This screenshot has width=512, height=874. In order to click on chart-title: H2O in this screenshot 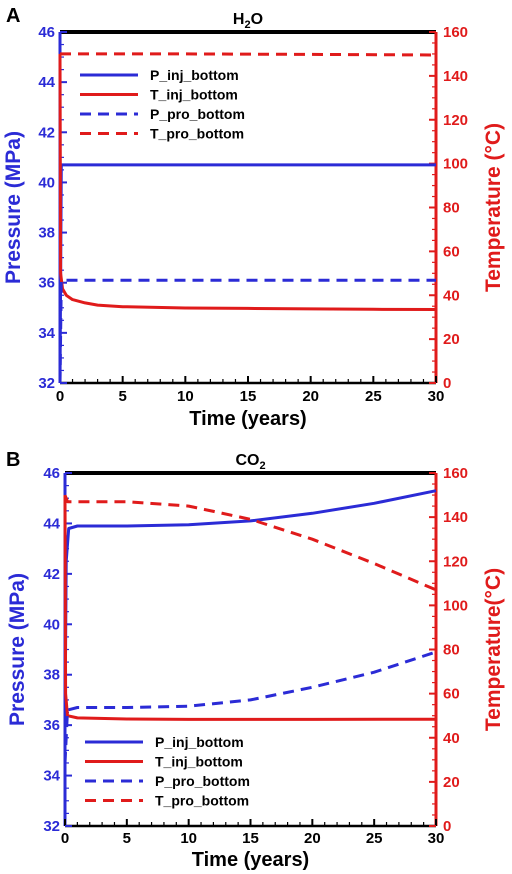, I will do `click(248, 21)`.